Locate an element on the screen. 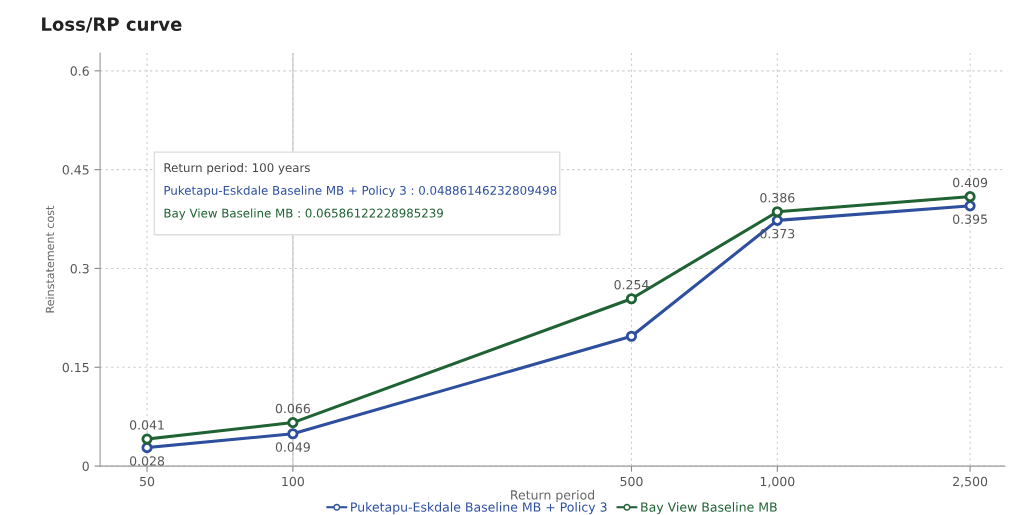 This screenshot has width=1011, height=515. y-tick-label: 0.3 is located at coordinates (79, 268).